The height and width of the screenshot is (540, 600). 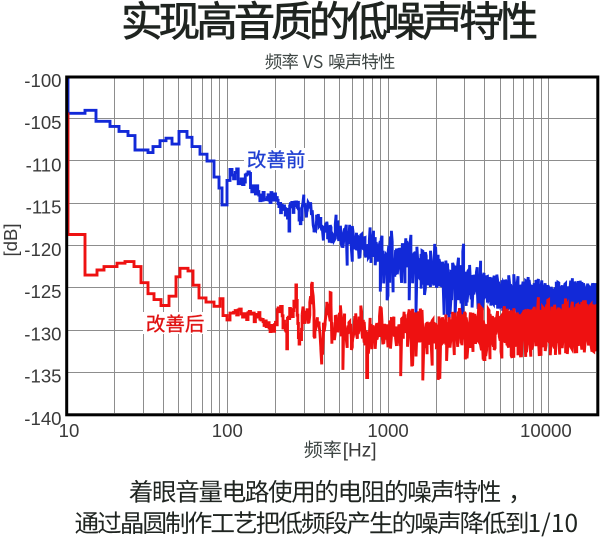 What do you see at coordinates (42, 80) in the screenshot?
I see `svg-text: -100` at bounding box center [42, 80].